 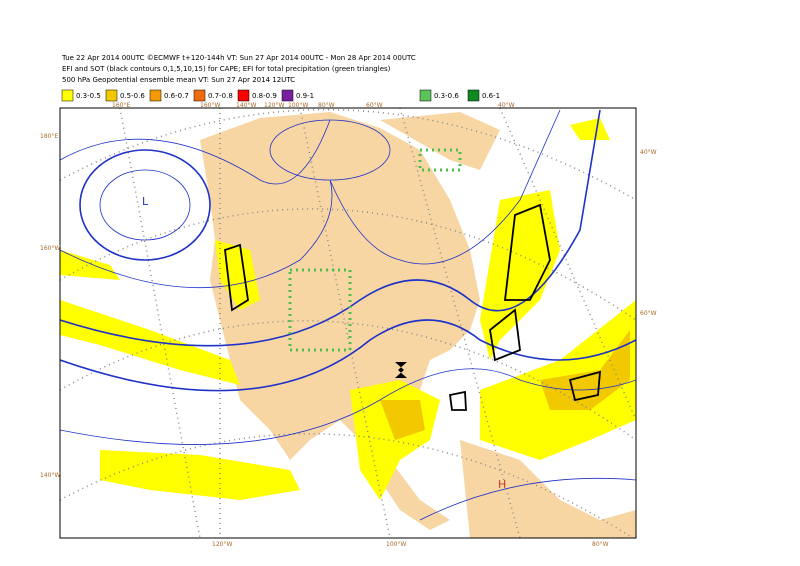 What do you see at coordinates (401, 370) in the screenshot?
I see `location-marker` at bounding box center [401, 370].